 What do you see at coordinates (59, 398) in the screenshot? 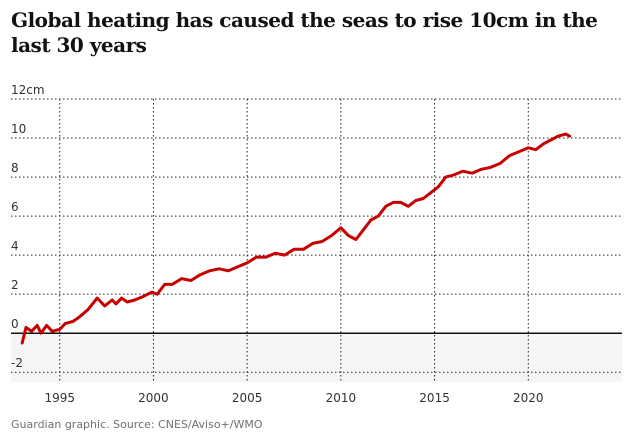
I see `x-tick-label: 1995` at bounding box center [59, 398].